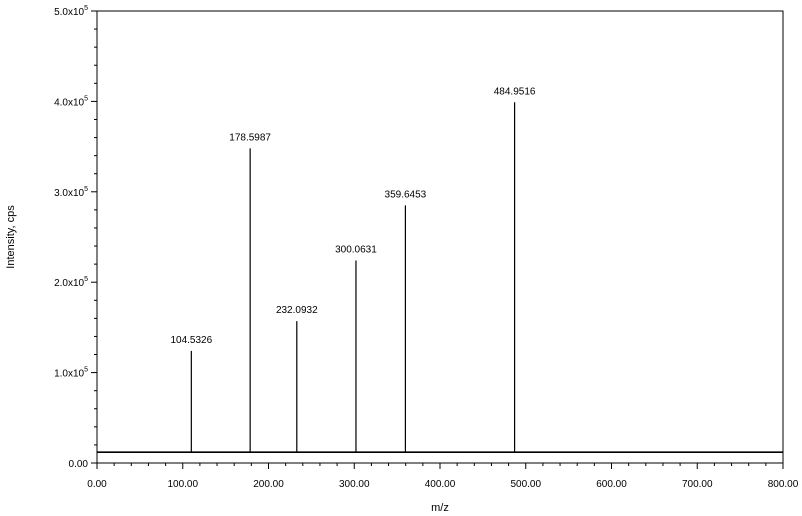 The height and width of the screenshot is (516, 802). I want to click on x-tick-label: 600.00, so click(611, 484).